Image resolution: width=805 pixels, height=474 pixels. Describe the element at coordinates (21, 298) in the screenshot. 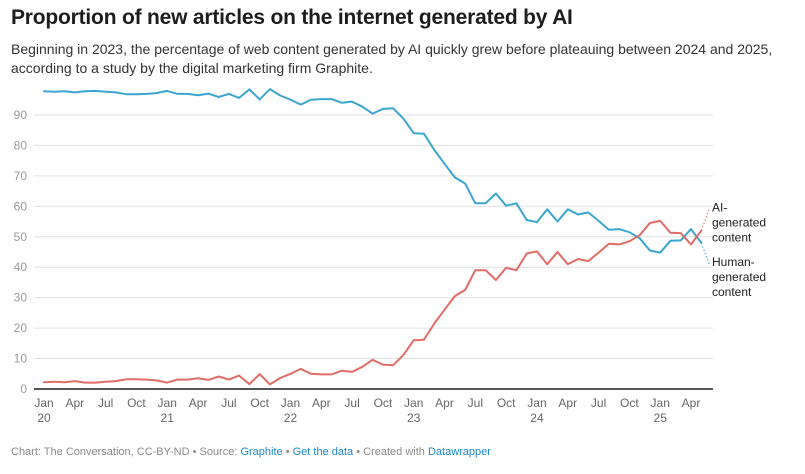

I see `y-tick-label: 30` at that location.